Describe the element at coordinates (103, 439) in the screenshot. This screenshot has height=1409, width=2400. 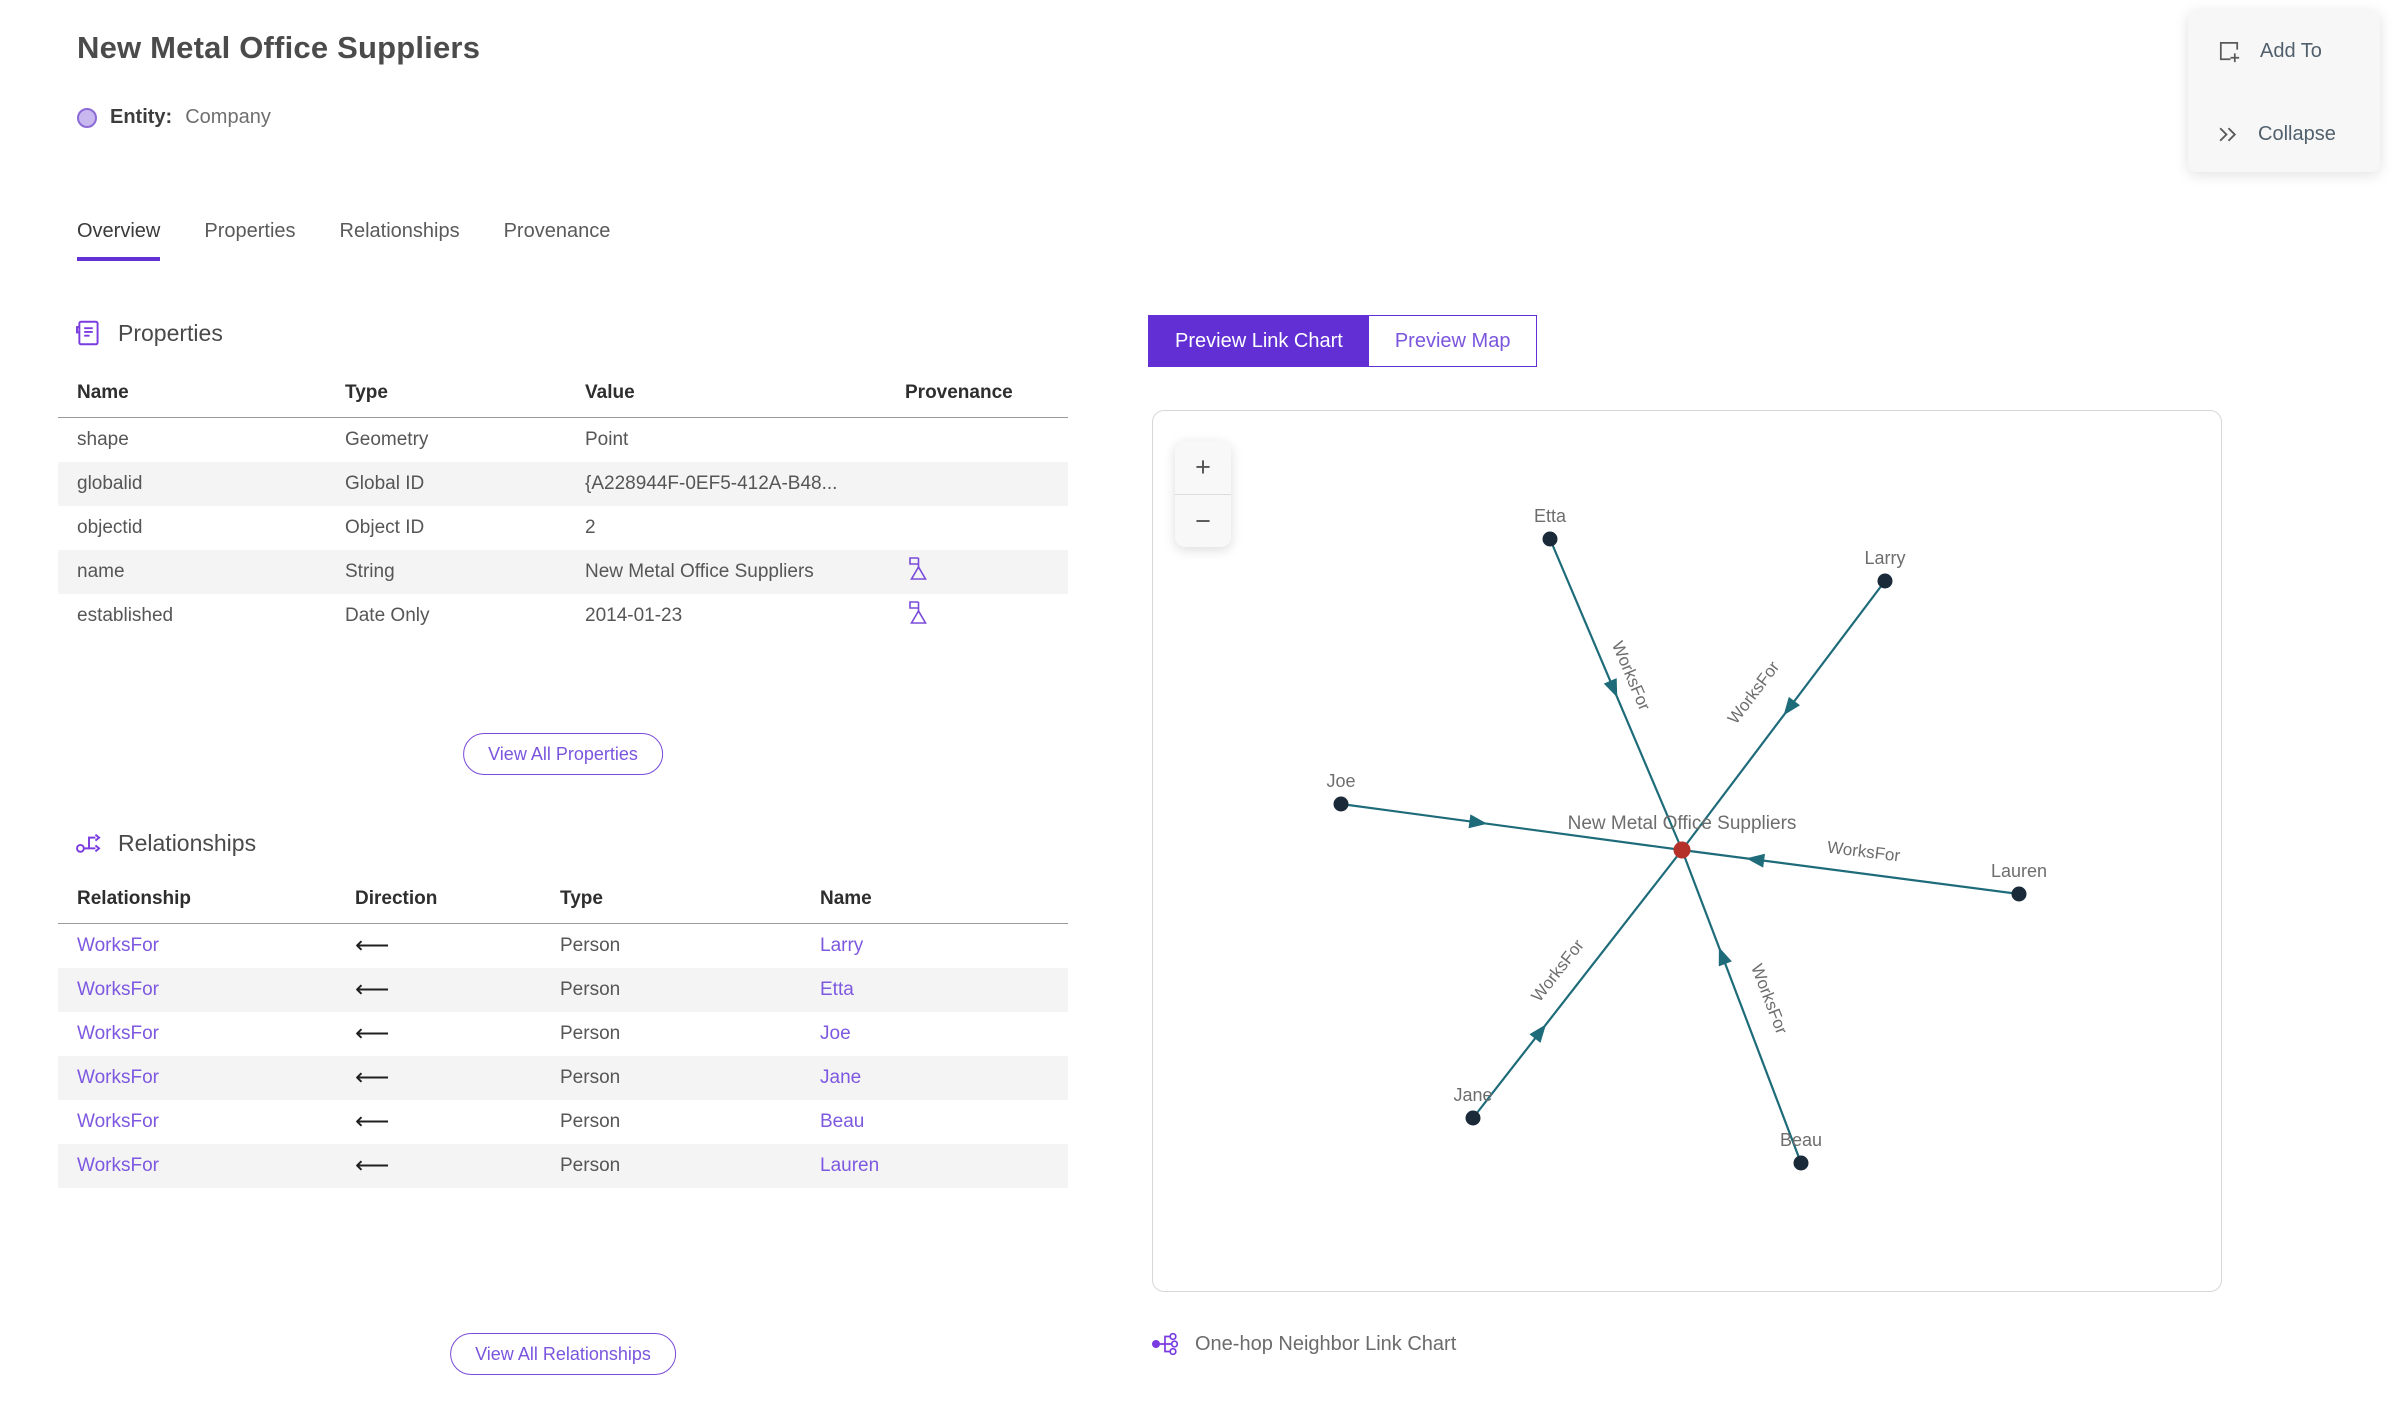
I see `property-name-cell: shape` at that location.